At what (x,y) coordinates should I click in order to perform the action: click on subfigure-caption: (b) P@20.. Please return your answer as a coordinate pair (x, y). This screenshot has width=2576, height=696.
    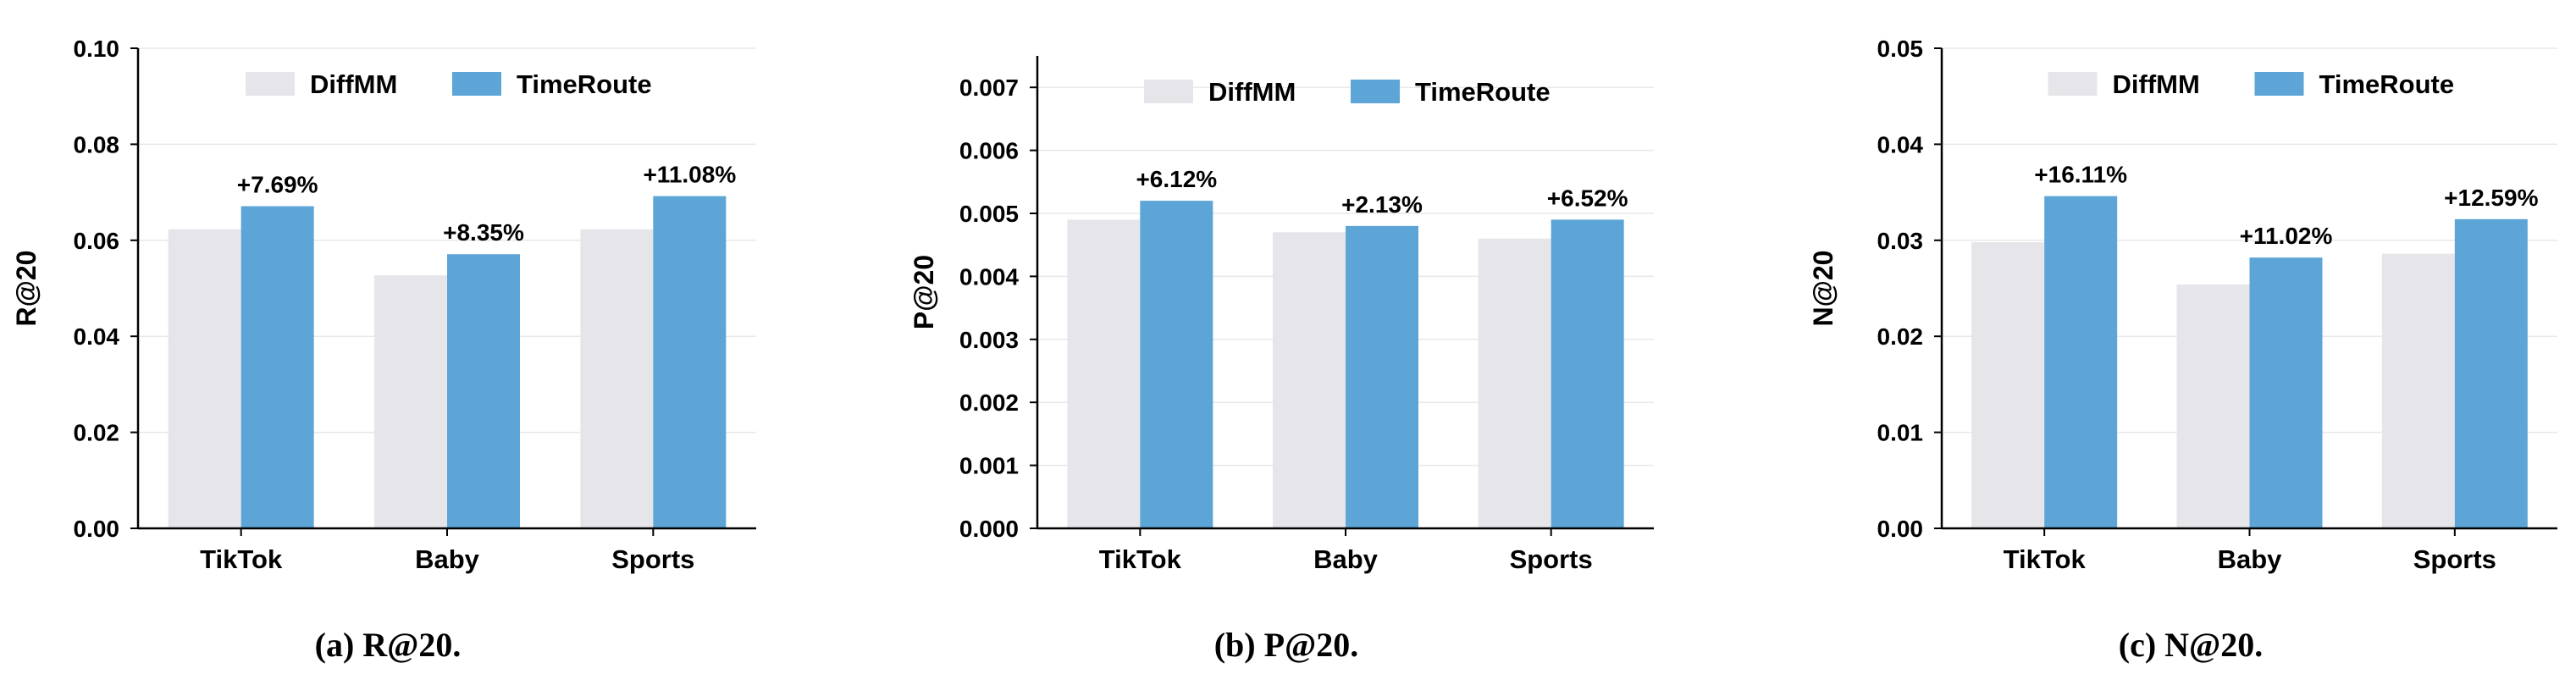
    Looking at the image, I should click on (1286, 645).